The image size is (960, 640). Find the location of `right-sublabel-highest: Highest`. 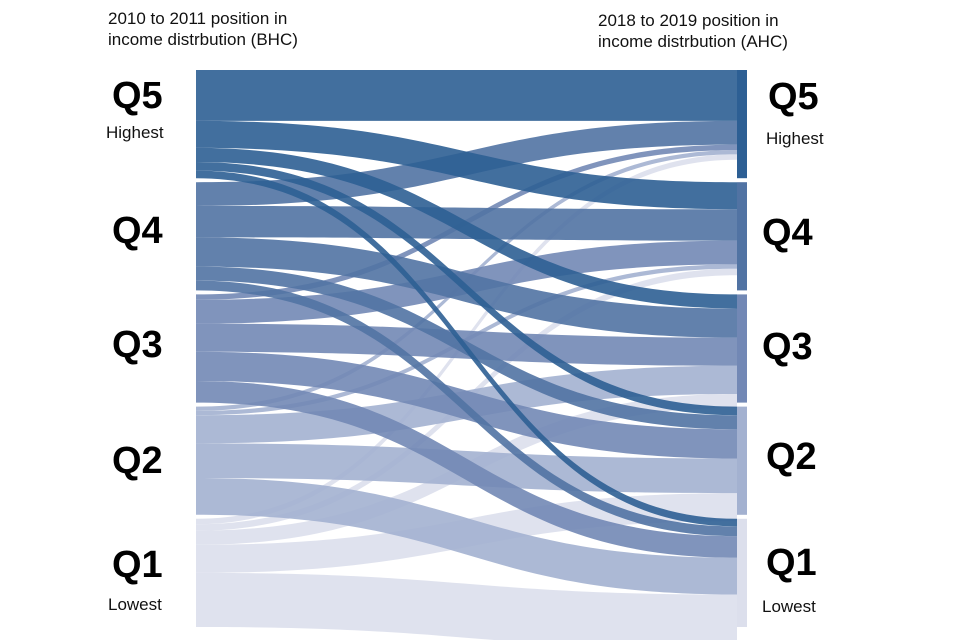

right-sublabel-highest: Highest is located at coordinates (795, 138).